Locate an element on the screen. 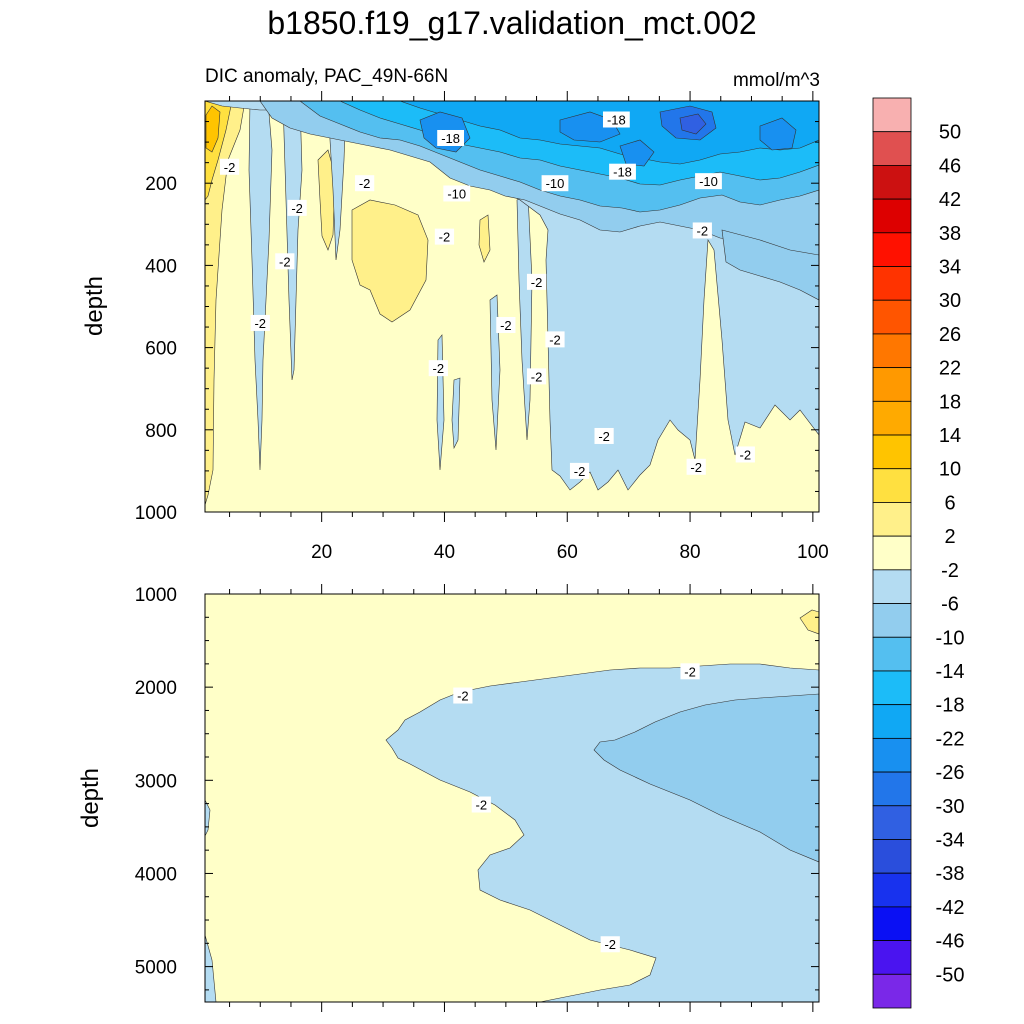 This screenshot has width=1024, height=1024. lower-ylabel: depth is located at coordinates (90, 798).